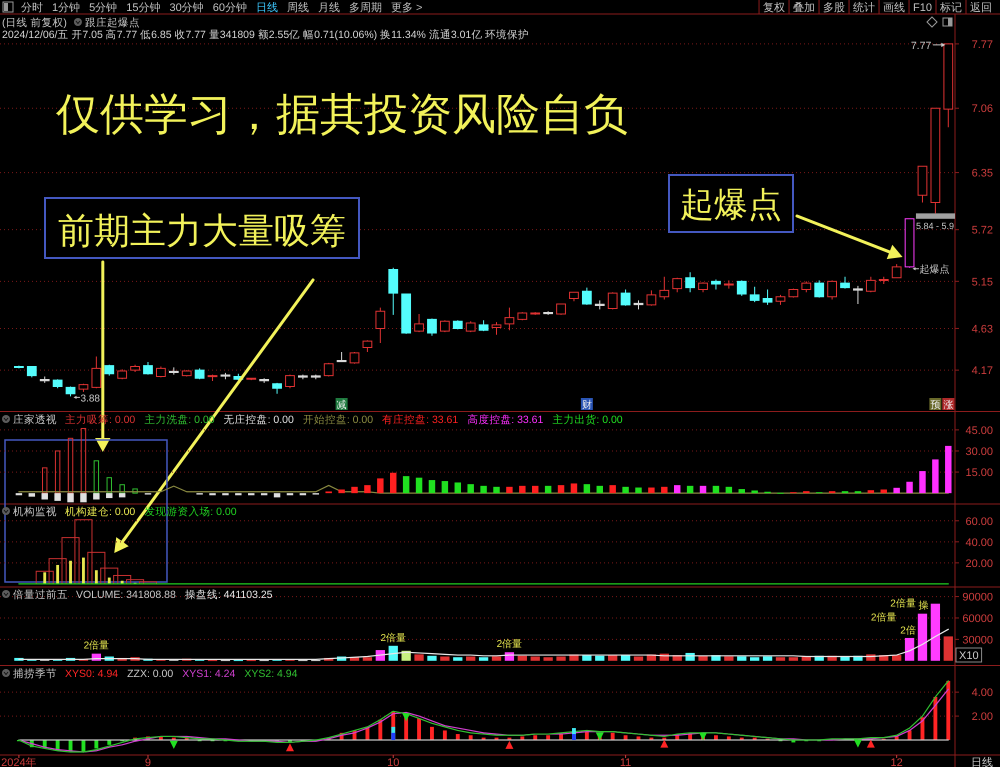 Image resolution: width=1000 pixels, height=767 pixels. I want to click on value-label: 起爆点, so click(931, 270).